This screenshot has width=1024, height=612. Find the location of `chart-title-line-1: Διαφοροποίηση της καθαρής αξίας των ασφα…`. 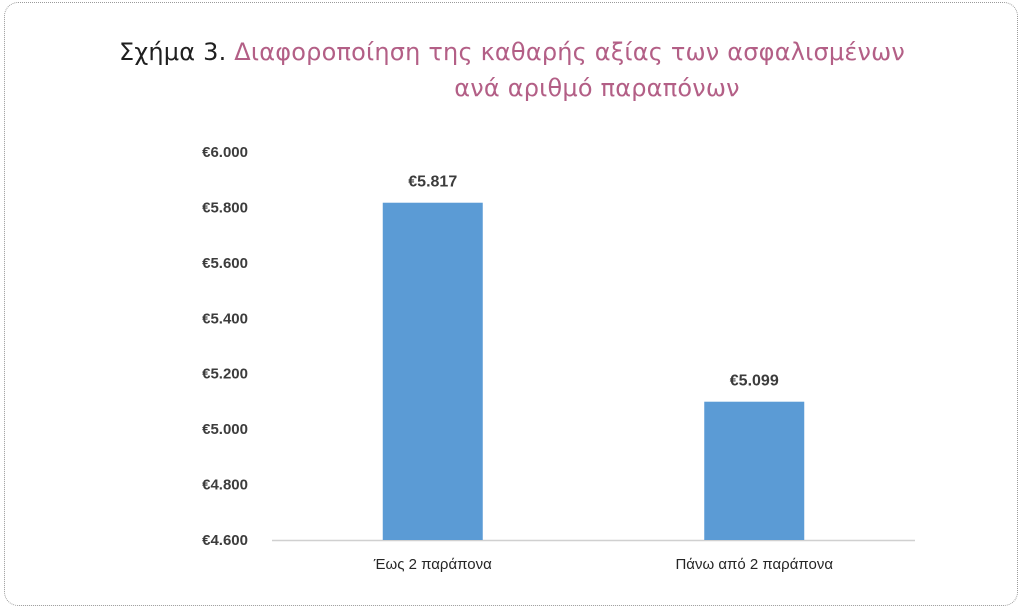

chart-title-line-1: Διαφοροποίηση της καθαρής αξίας των ασφα… is located at coordinates (570, 52).